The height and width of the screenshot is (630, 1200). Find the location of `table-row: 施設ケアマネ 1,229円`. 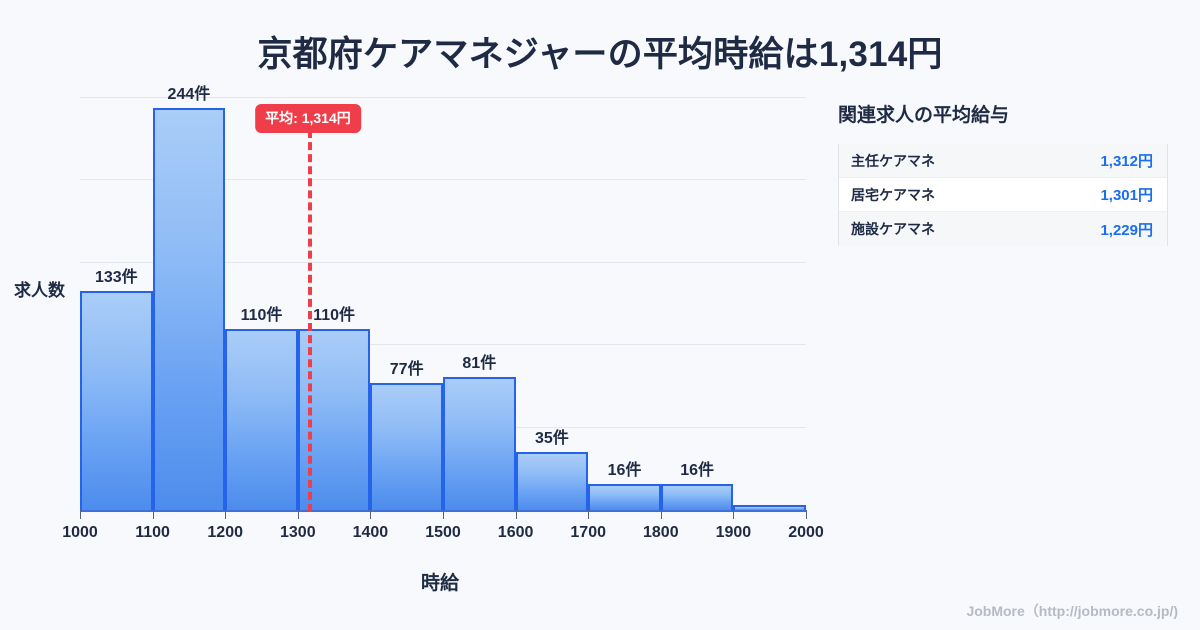

table-row: 施設ケアマネ 1,229円 is located at coordinates (1003, 229).